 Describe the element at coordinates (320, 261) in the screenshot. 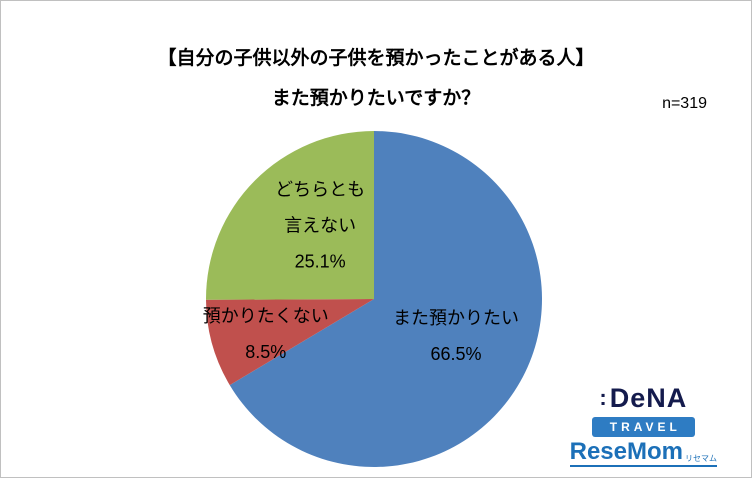

I see `pie-slice-2-label-line: 25.1%` at that location.